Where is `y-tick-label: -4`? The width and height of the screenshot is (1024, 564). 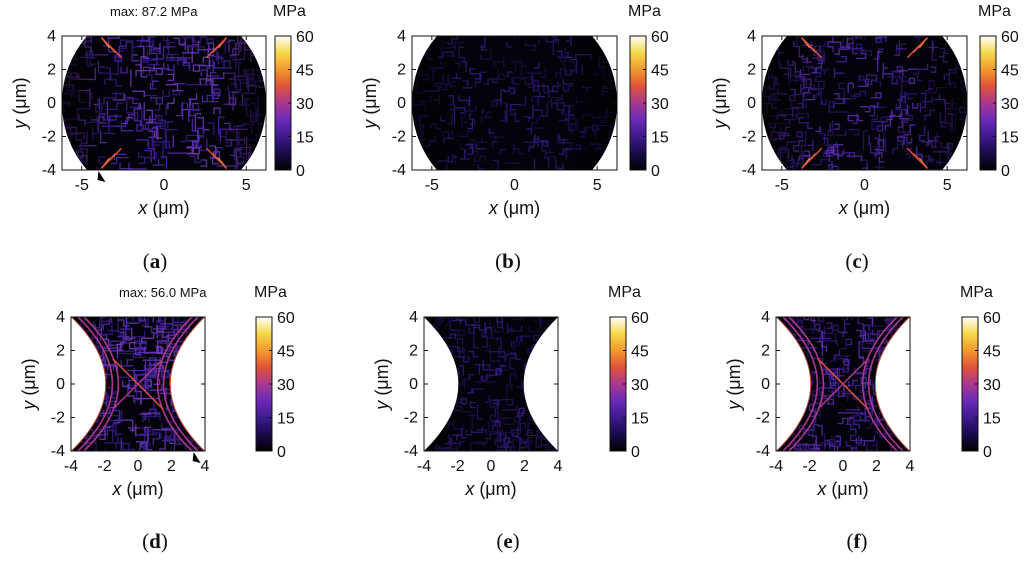
y-tick-label: -4 is located at coordinates (749, 170).